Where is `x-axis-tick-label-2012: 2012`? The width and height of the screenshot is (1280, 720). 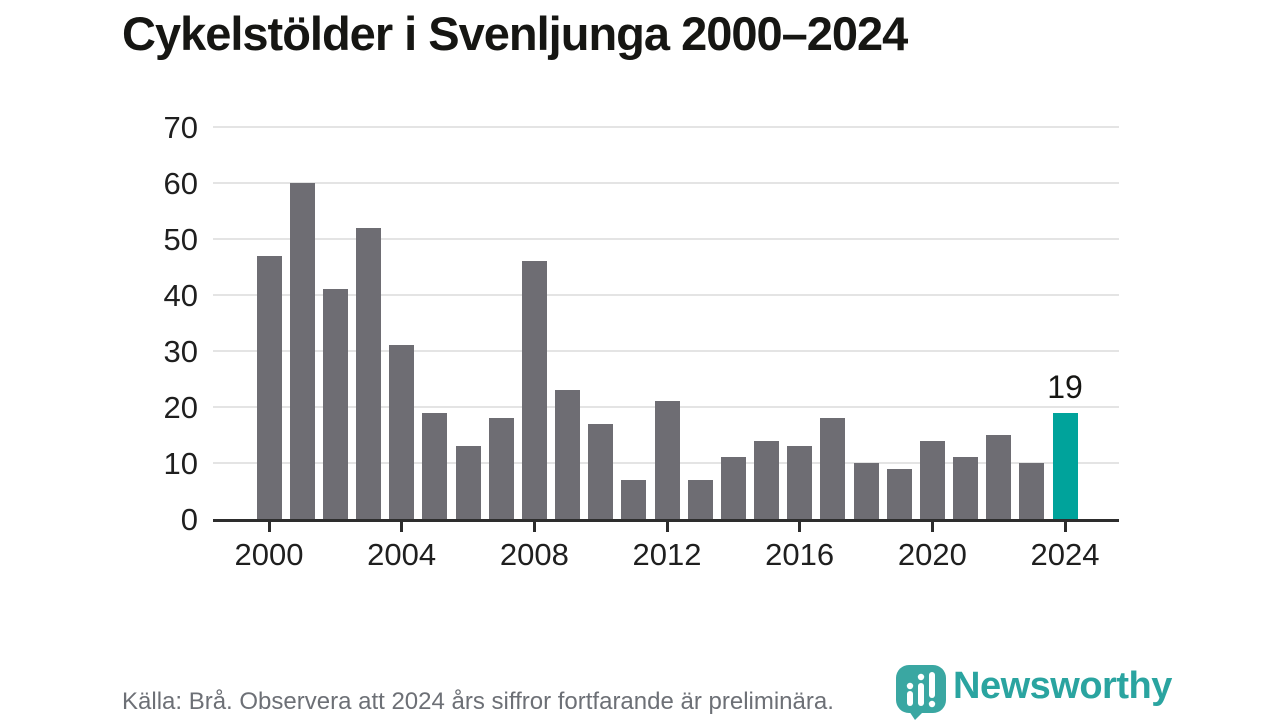
x-axis-tick-label-2012: 2012 is located at coordinates (667, 554).